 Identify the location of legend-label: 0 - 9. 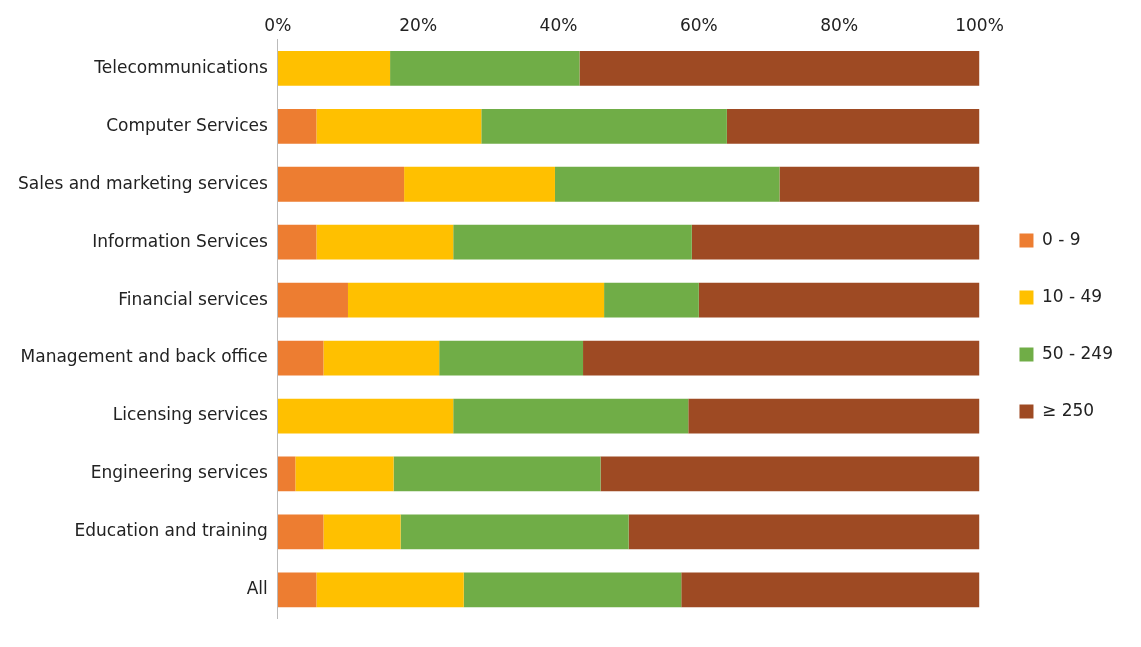
(1061, 238).